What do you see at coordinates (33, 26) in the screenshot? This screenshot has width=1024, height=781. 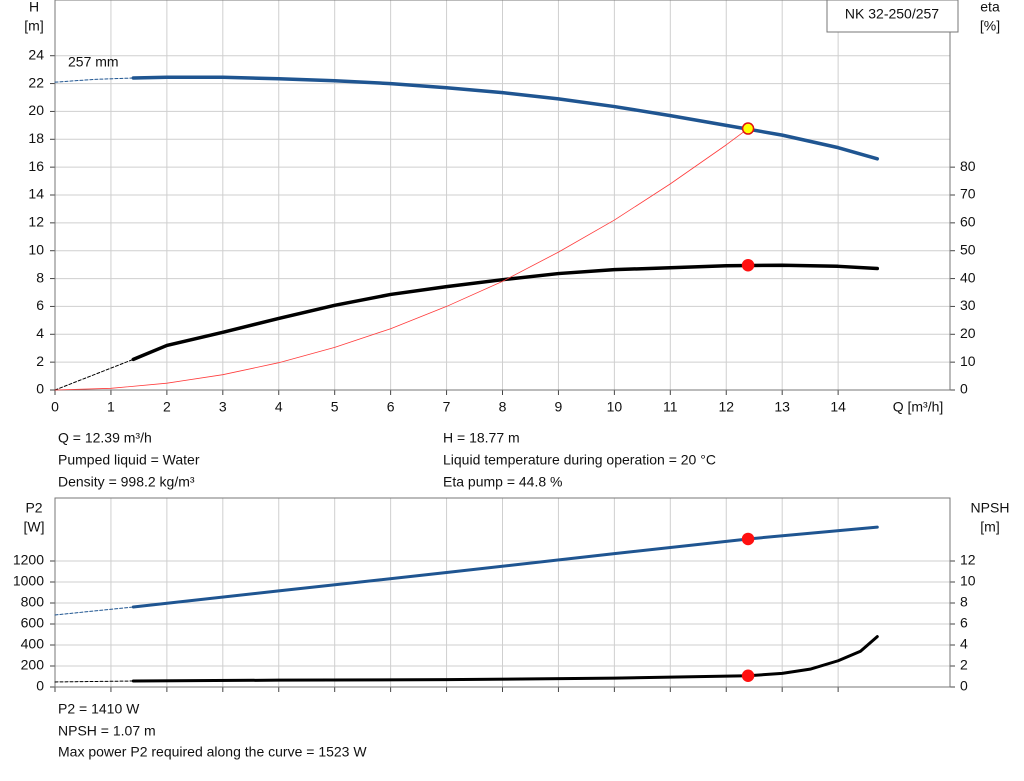 I see `y-axis-unit: [m]` at bounding box center [33, 26].